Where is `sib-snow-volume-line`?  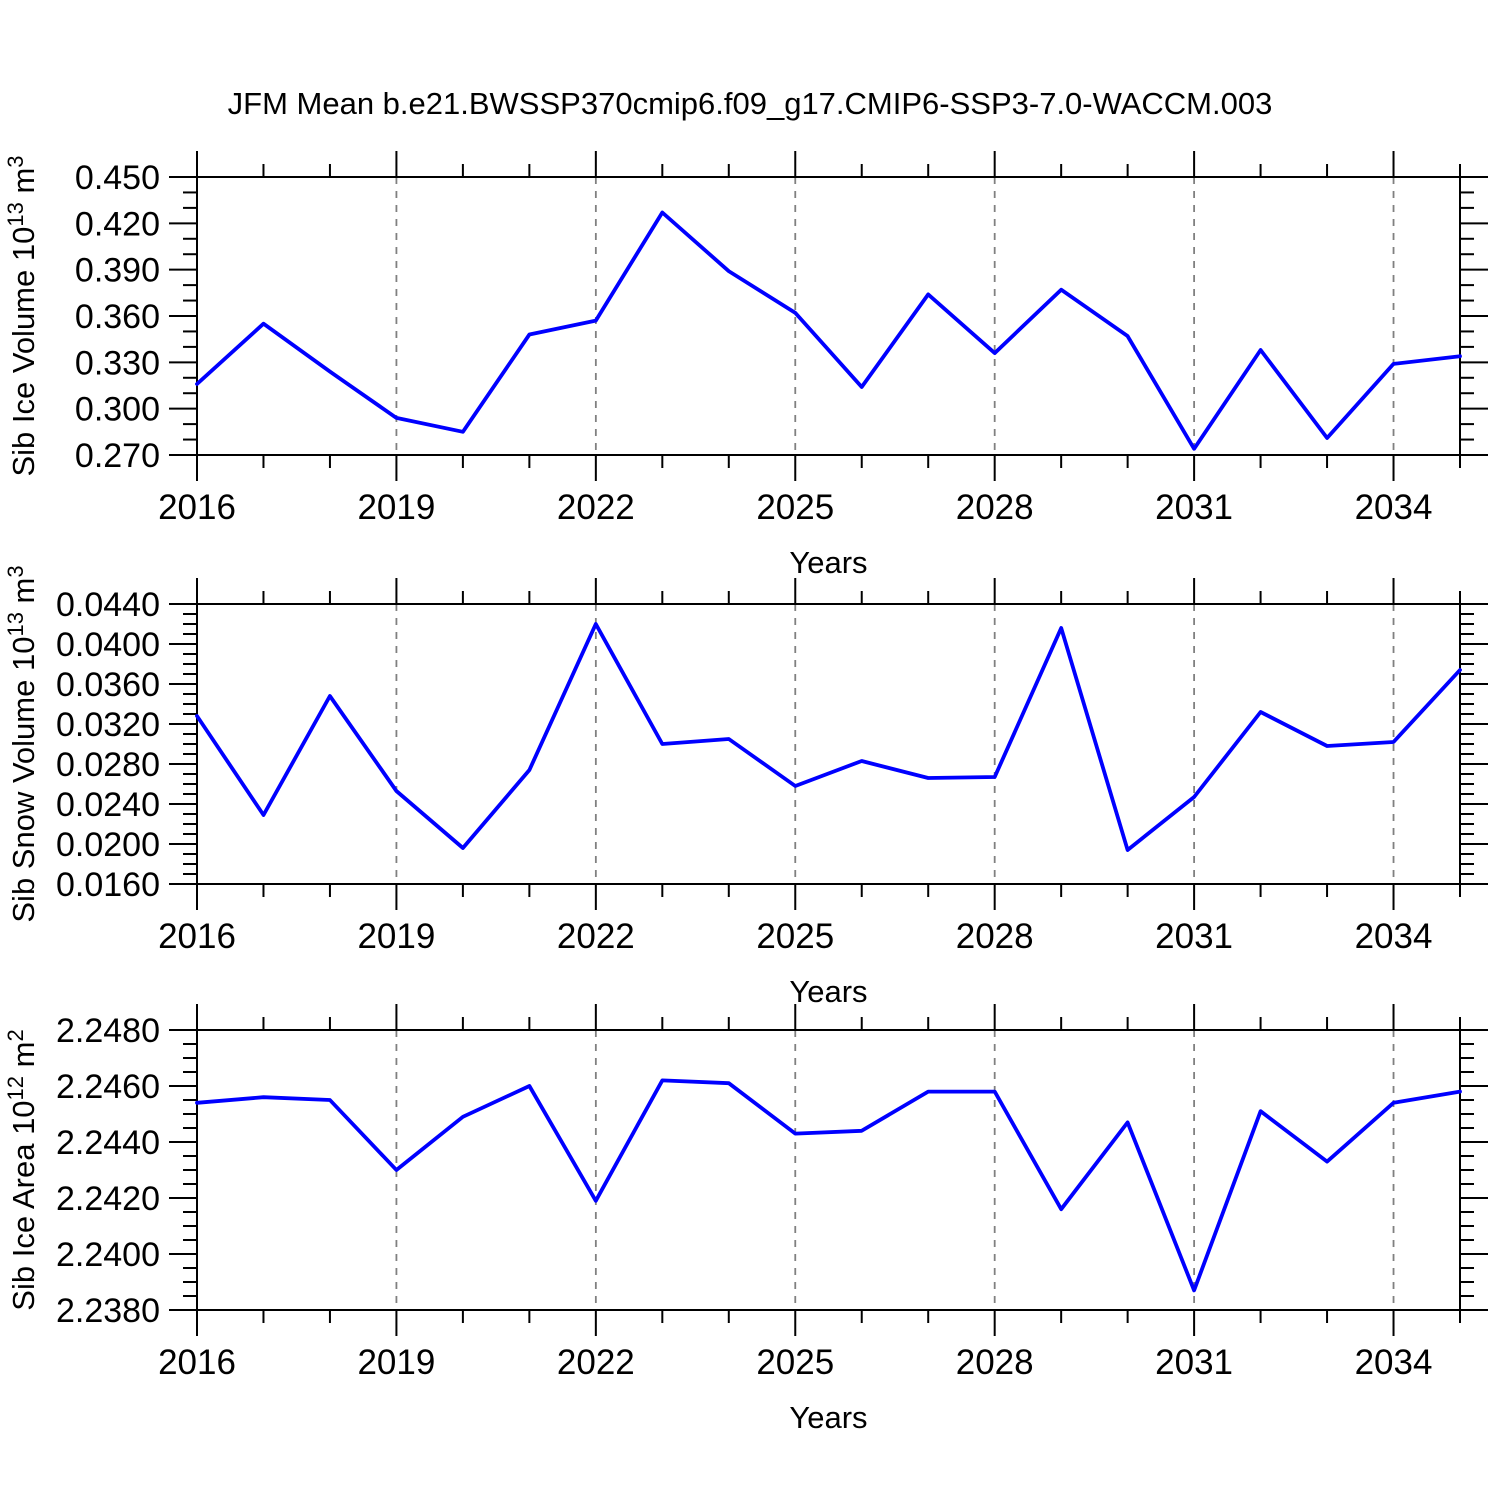
sib-snow-volume-line is located at coordinates (828, 737).